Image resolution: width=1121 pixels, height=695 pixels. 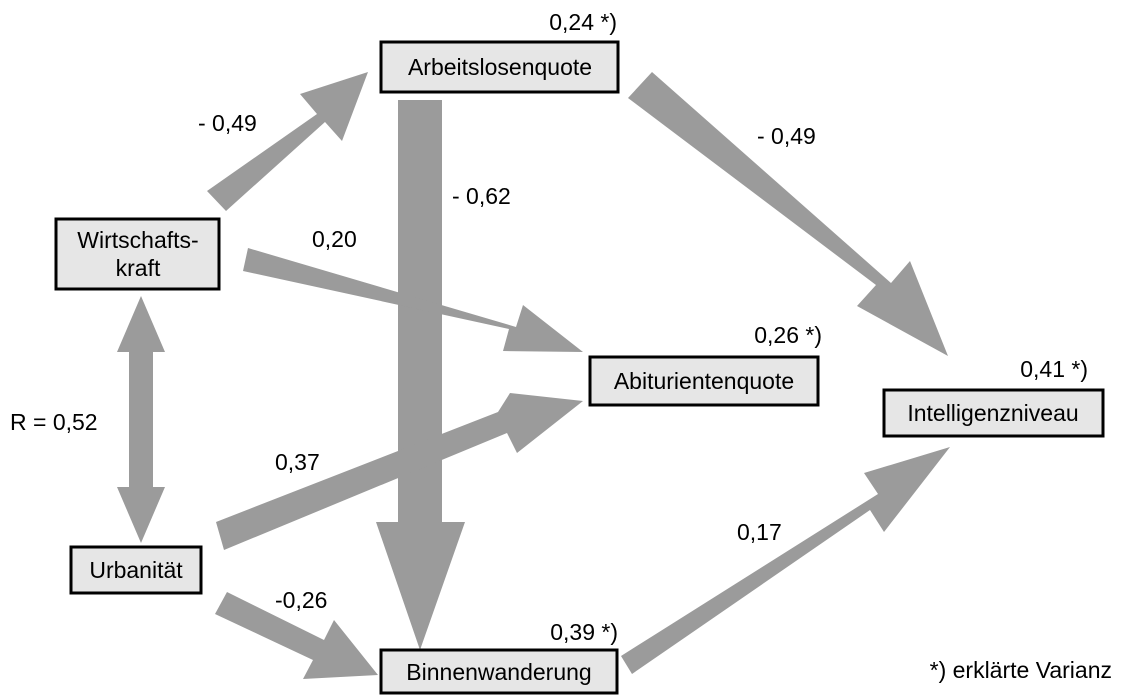 I want to click on node-intelligenzniveau: Intelligenzniveau, so click(x=993, y=413).